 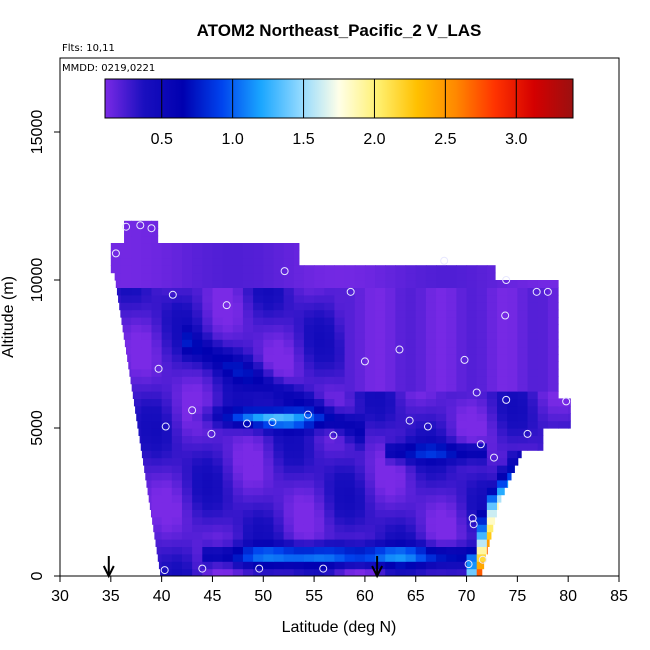 What do you see at coordinates (339, 98) in the screenshot?
I see `colorbar-gradient` at bounding box center [339, 98].